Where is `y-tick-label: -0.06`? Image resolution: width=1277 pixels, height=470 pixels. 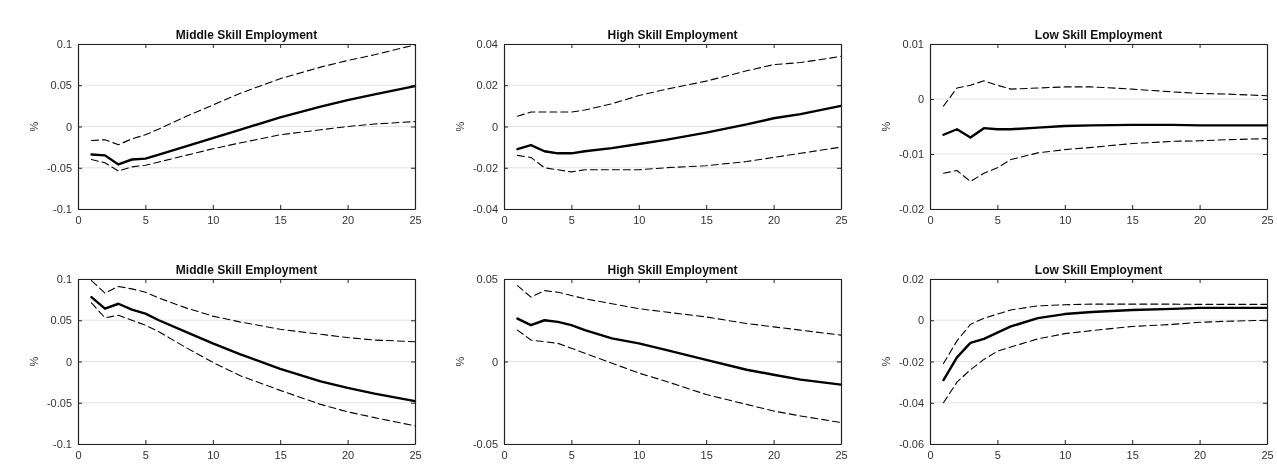 y-tick-label: -0.06 is located at coordinates (911, 444).